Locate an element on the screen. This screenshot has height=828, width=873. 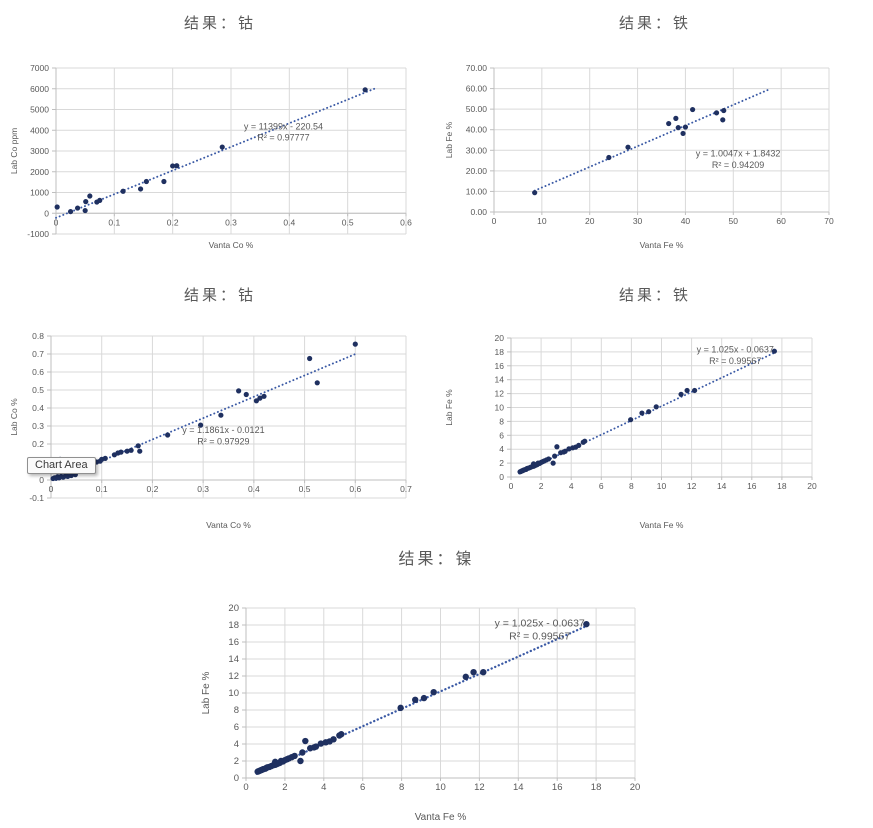
y-tick-label: -0.1 is located at coordinates (36, 498).